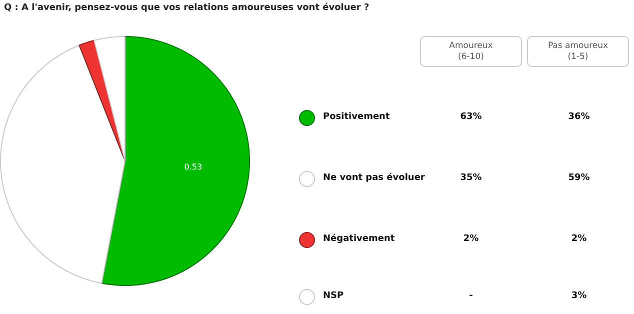 This screenshot has height=314, width=634. I want to click on y-tick-label: Négativement, so click(359, 239).